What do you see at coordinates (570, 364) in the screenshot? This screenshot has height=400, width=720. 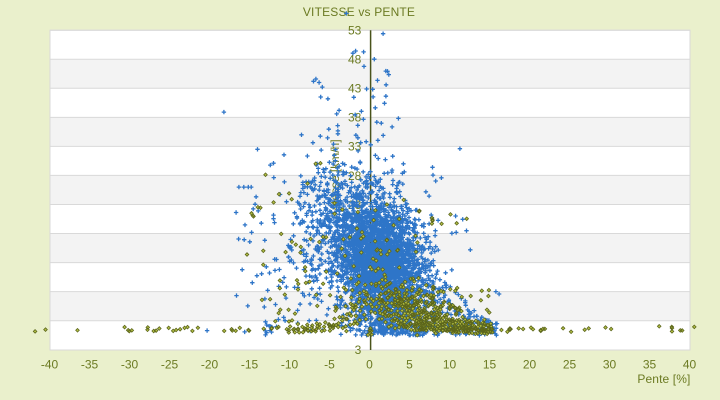 I see `svg-text: 25` at bounding box center [570, 364].